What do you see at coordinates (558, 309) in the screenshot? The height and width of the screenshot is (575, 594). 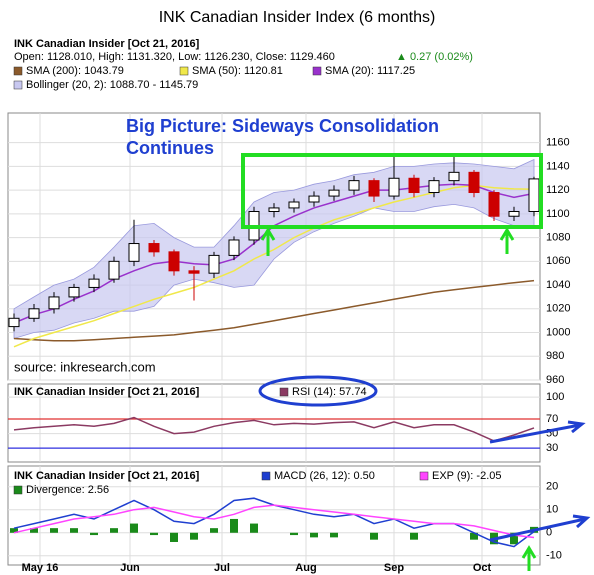 I see `y-tick-label: 1020` at bounding box center [558, 309].